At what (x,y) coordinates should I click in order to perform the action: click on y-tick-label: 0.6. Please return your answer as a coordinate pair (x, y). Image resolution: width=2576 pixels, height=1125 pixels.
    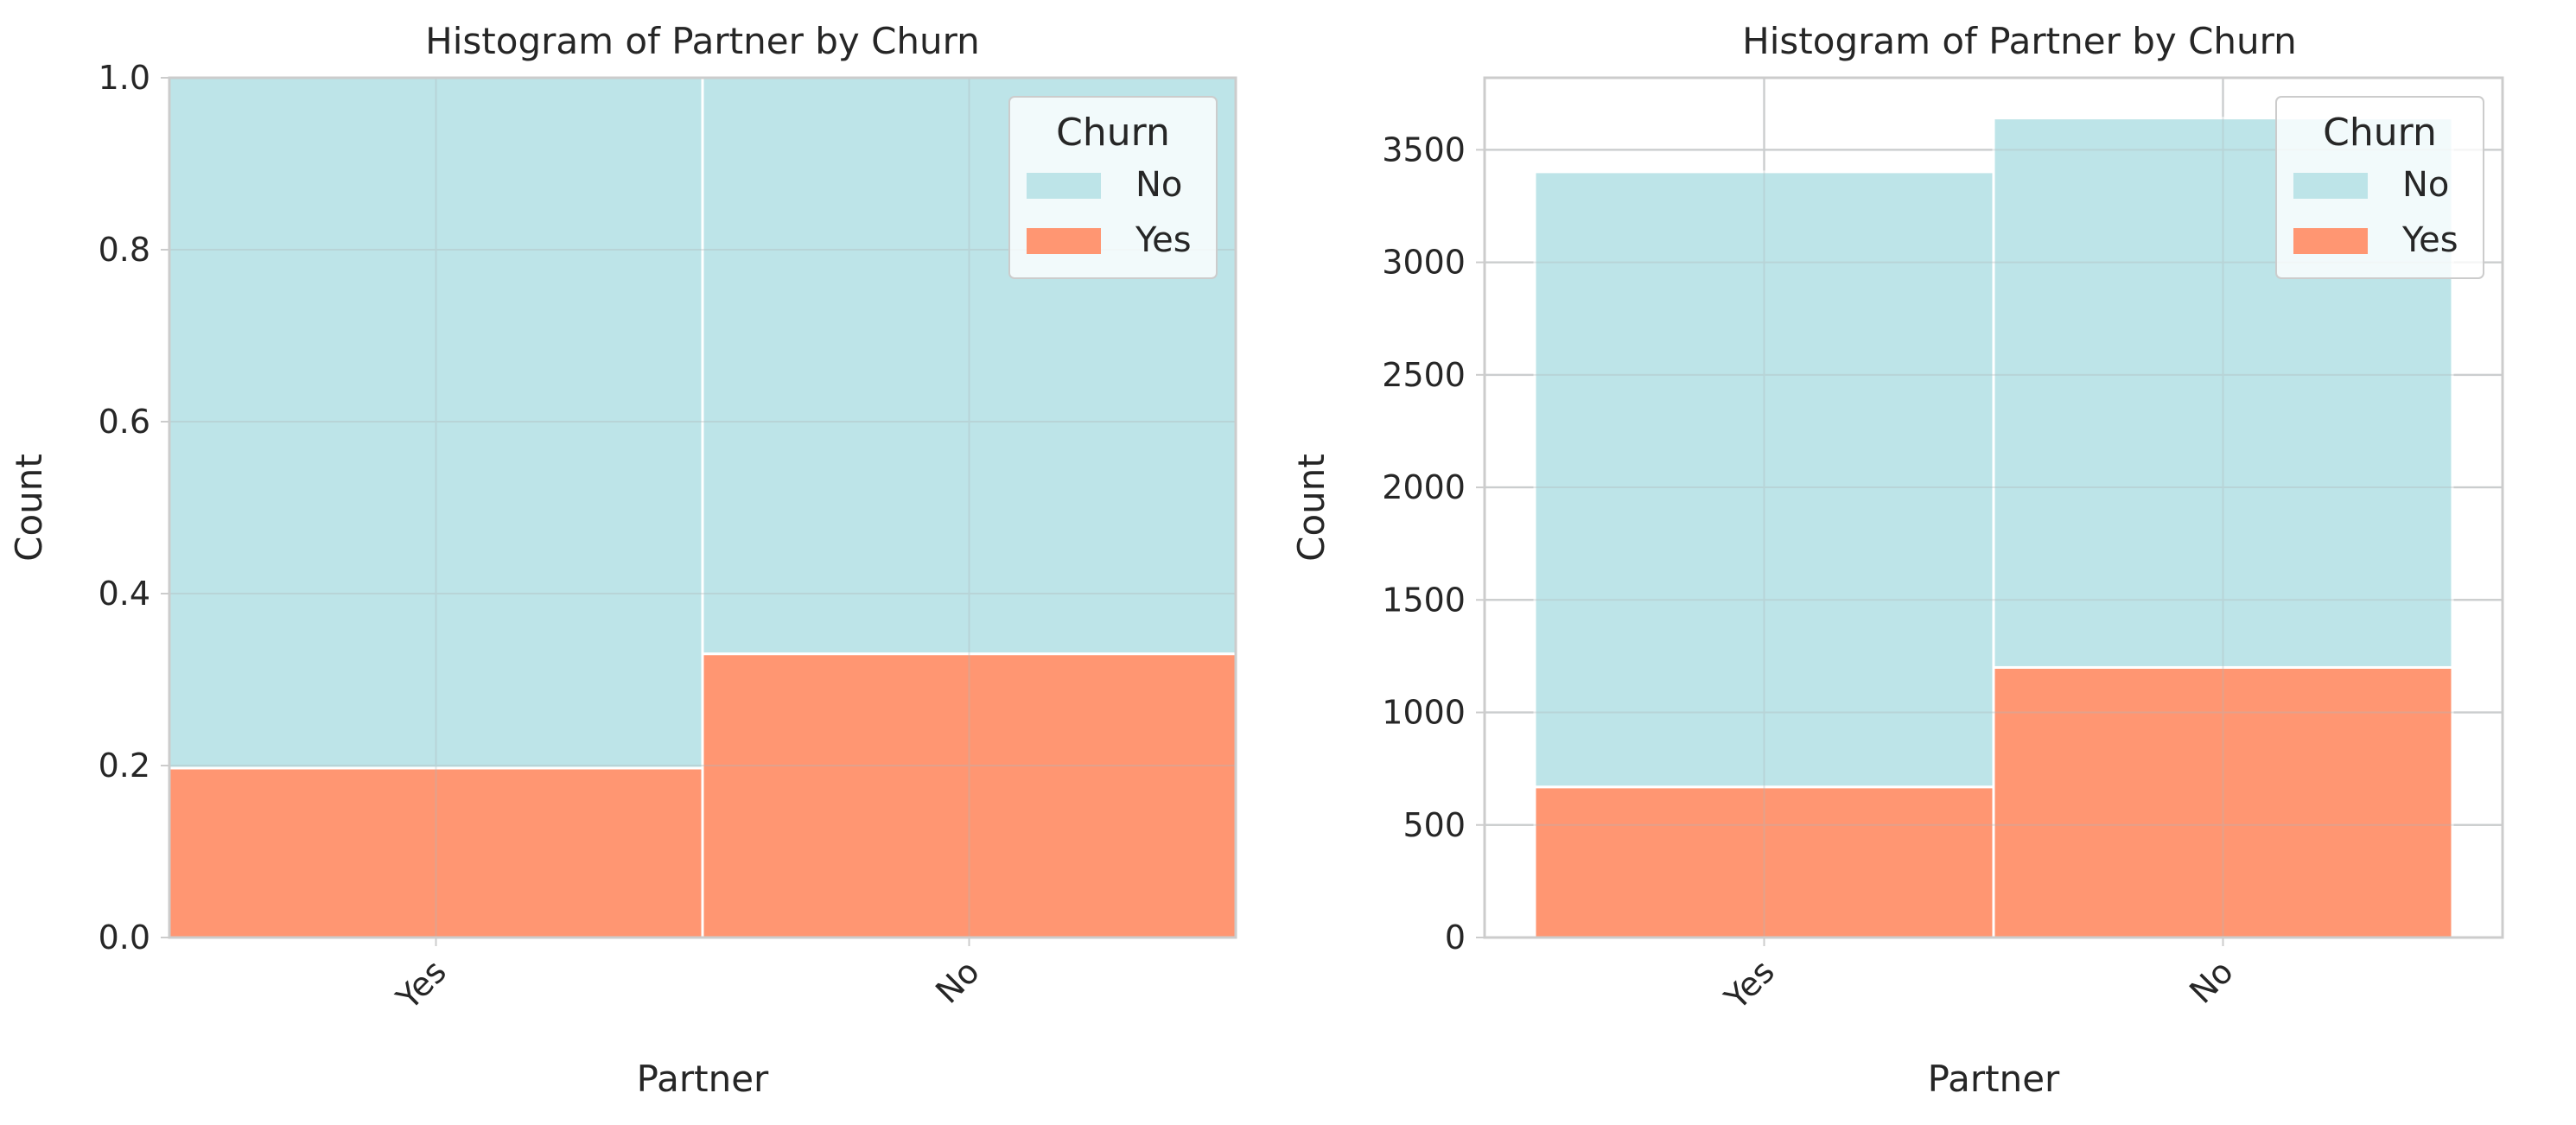
    Looking at the image, I should click on (125, 422).